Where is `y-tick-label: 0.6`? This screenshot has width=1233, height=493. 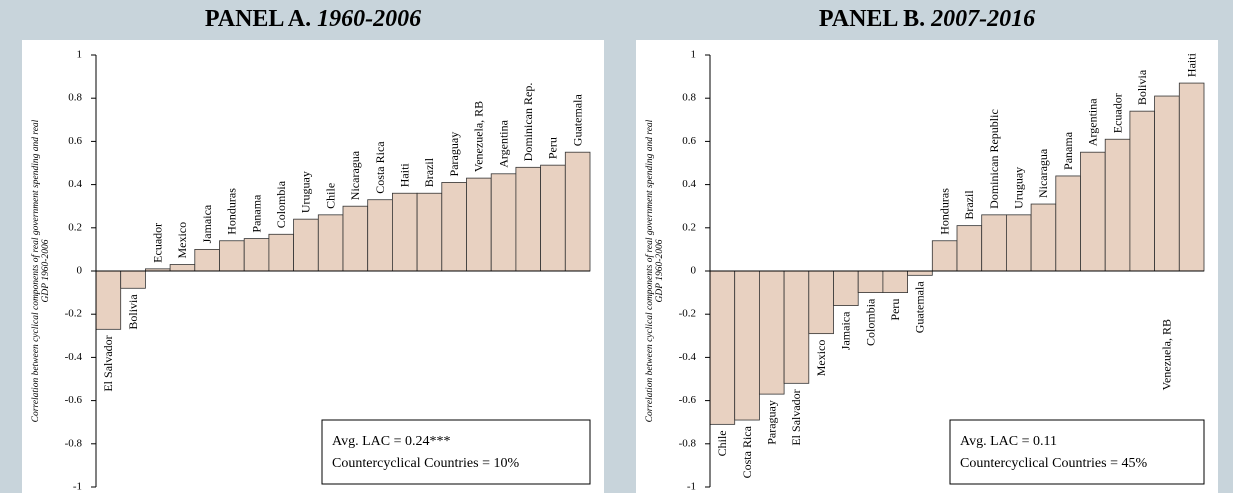 y-tick-label: 0.6 is located at coordinates (75, 141).